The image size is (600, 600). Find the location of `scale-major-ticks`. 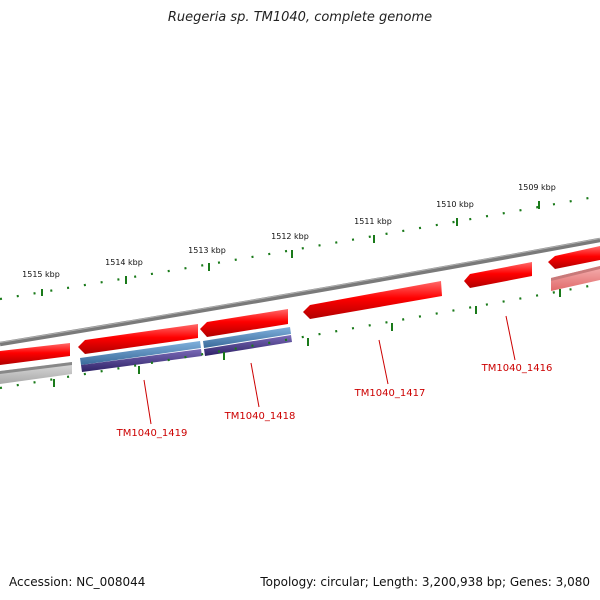

scale-major-ticks is located at coordinates (290, 248).